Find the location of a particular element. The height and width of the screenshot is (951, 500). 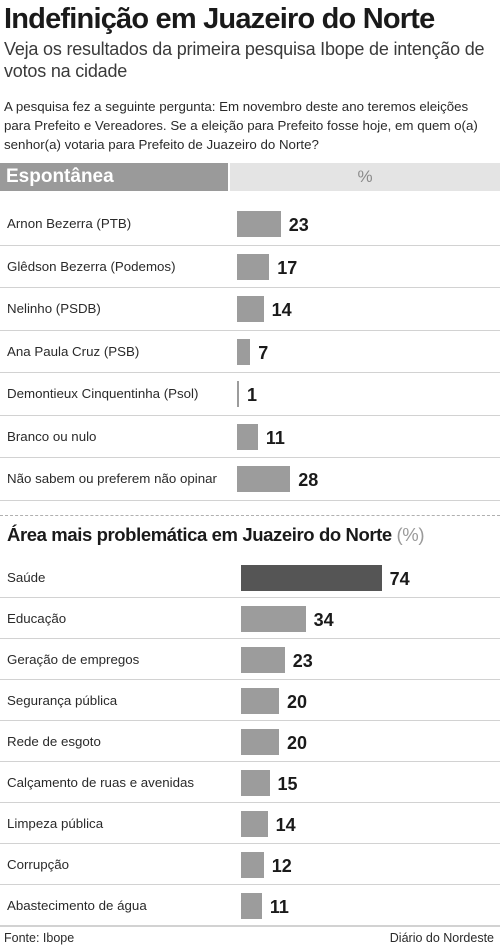

chart1-row: Branco ou nulo 11 is located at coordinates (250, 437).